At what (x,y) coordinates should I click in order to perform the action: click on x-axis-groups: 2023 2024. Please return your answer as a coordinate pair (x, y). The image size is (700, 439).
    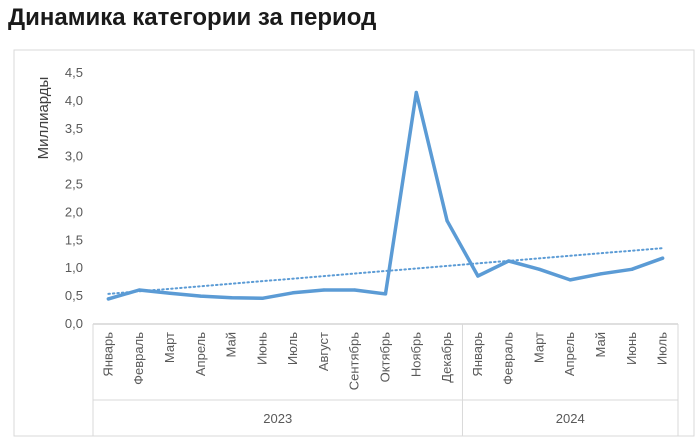
    Looking at the image, I should click on (423, 418).